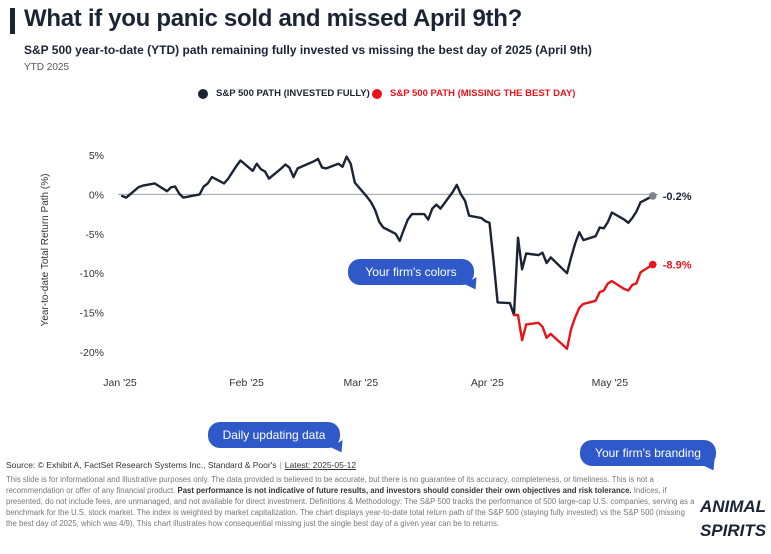 The height and width of the screenshot is (554, 771). What do you see at coordinates (583, 307) in the screenshot?
I see `series-line-missing` at bounding box center [583, 307].